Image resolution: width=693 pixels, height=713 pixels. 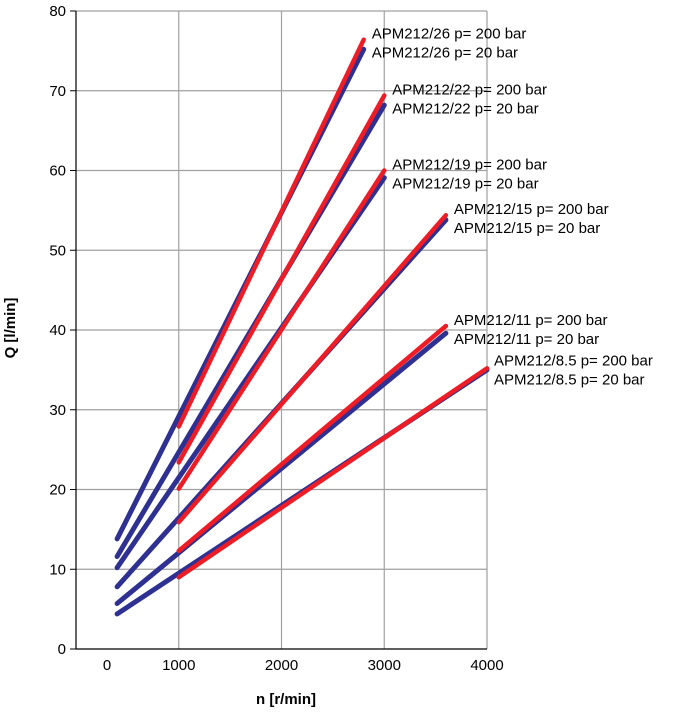 What do you see at coordinates (57, 569) in the screenshot?
I see `y-tick-label: 10` at bounding box center [57, 569].